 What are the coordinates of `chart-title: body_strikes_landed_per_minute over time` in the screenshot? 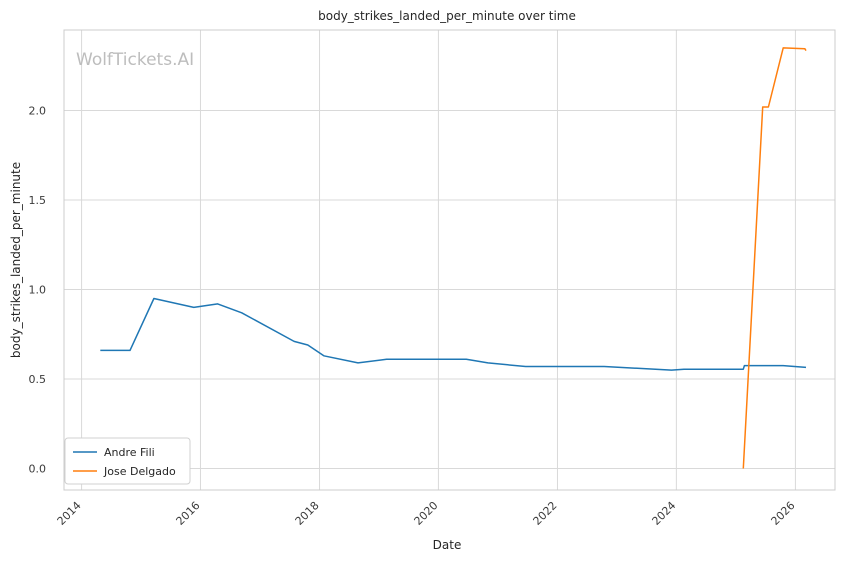 It's located at (447, 16).